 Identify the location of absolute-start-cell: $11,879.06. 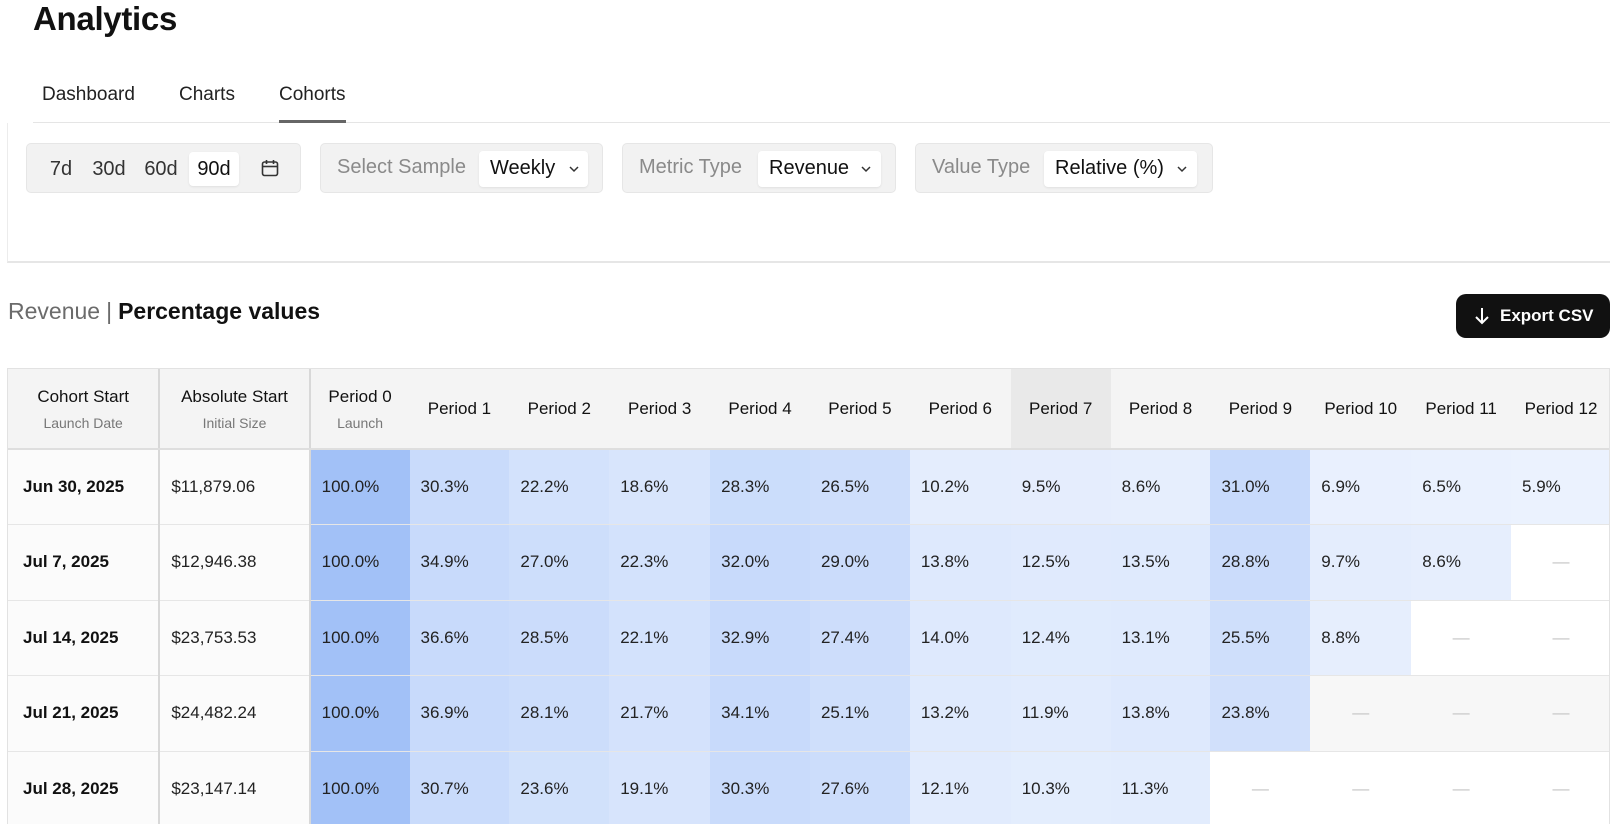
(235, 487).